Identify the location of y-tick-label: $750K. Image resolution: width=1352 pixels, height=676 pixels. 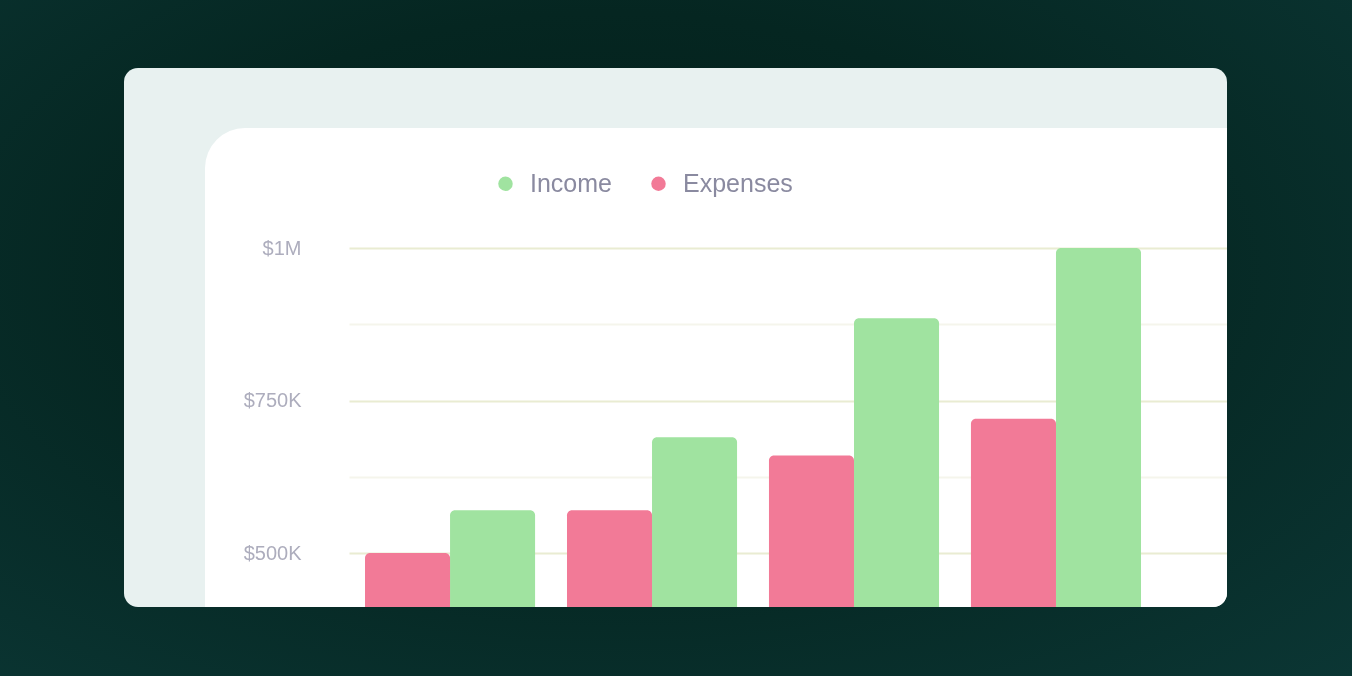
(273, 400).